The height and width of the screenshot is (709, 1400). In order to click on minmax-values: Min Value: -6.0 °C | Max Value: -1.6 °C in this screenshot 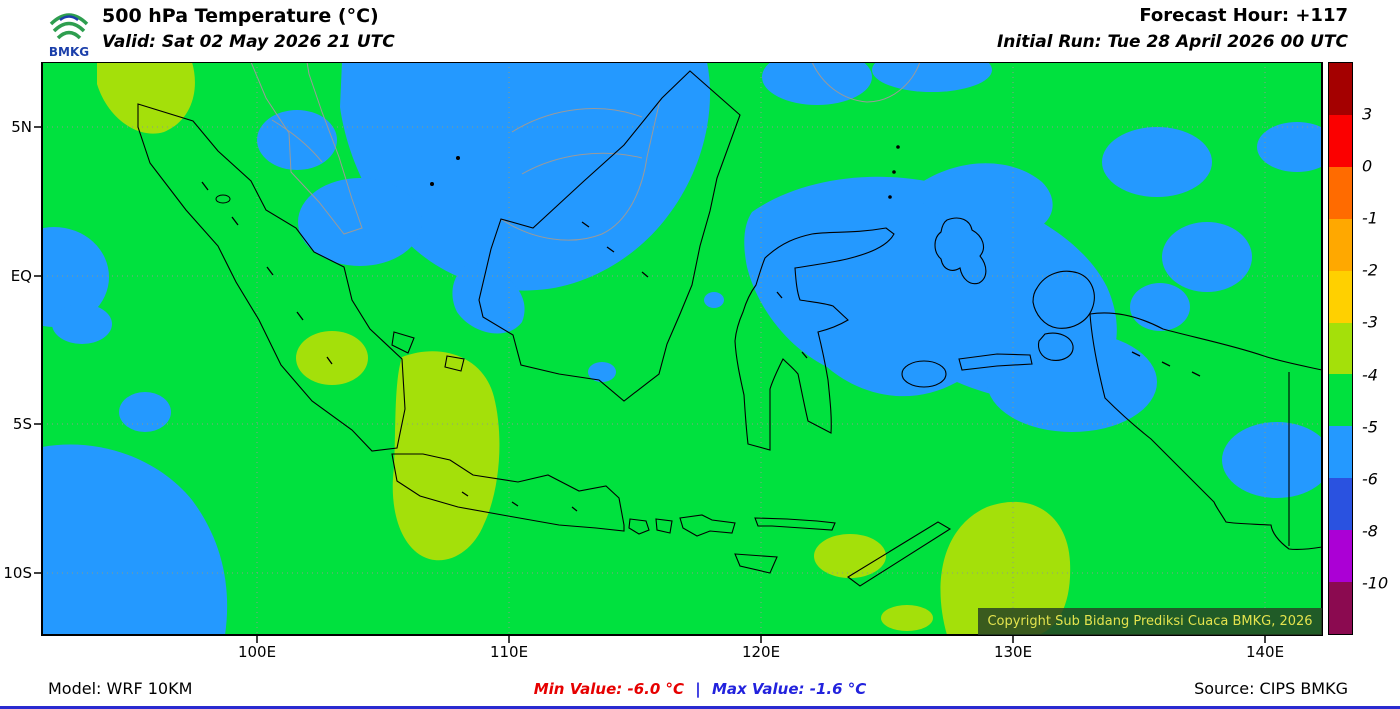, I will do `click(700, 689)`.